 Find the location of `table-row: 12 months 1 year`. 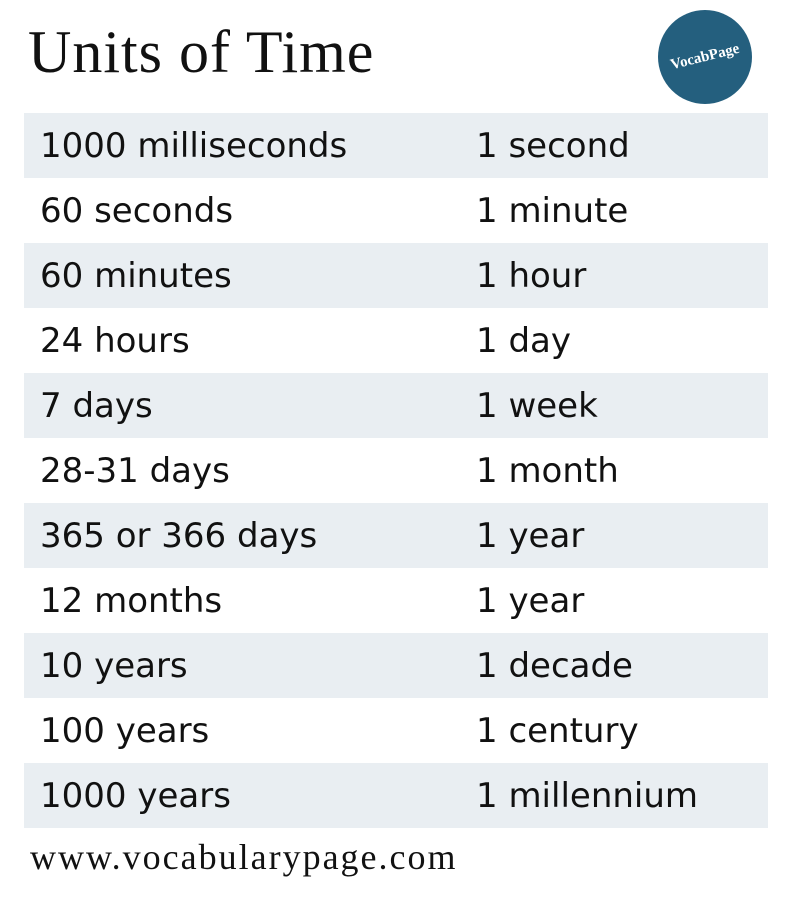

table-row: 12 months 1 year is located at coordinates (396, 600).